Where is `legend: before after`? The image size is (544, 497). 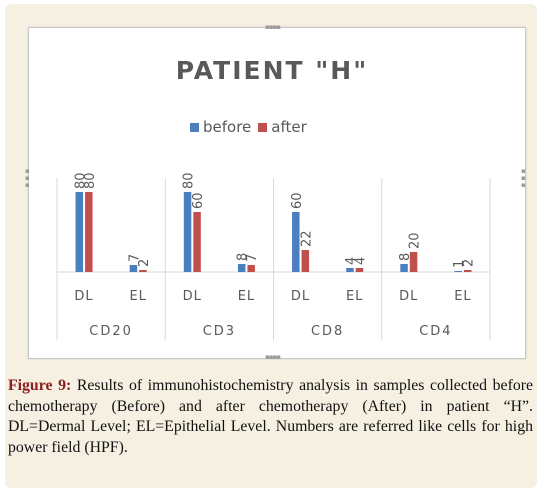 legend: before after is located at coordinates (252, 127).